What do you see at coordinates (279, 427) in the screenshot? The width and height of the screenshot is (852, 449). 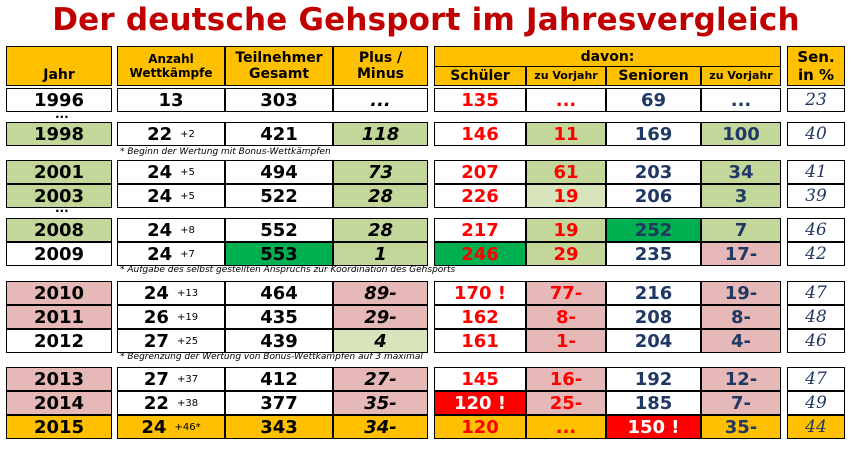 I see `table-cell-gesamt: 343` at bounding box center [279, 427].